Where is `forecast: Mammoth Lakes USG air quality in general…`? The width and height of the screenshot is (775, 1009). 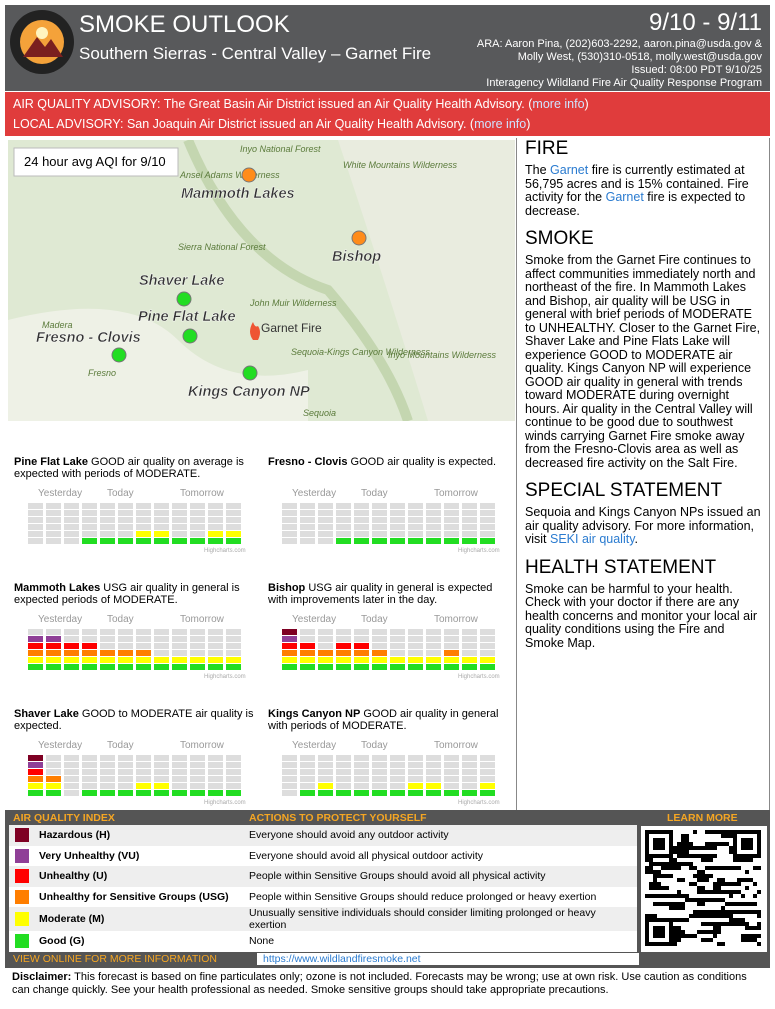
forecast: Mammoth Lakes USG air quality in general… is located at coordinates (136, 631).